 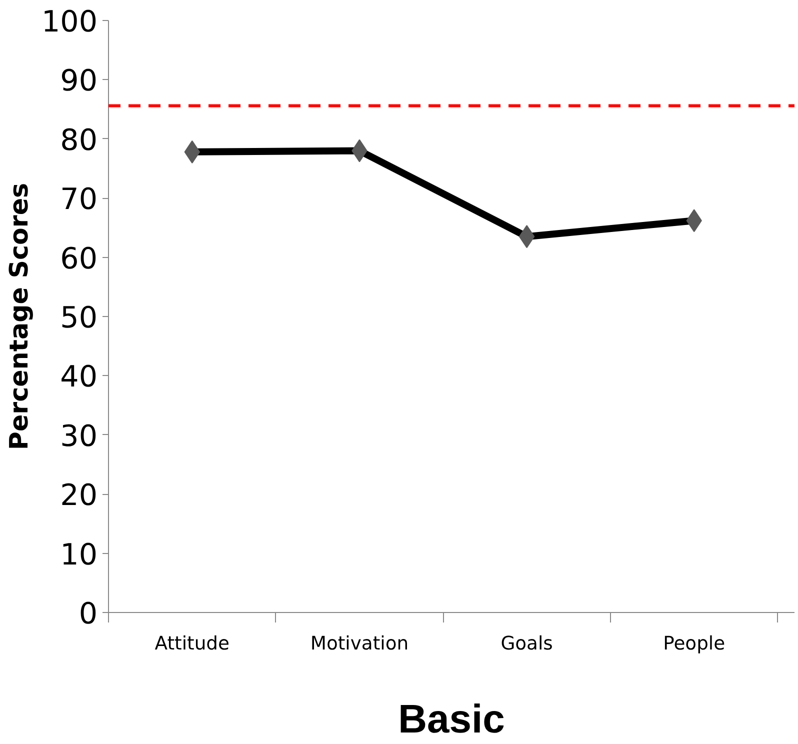 I want to click on x-tick-label: Attitude, so click(x=192, y=644).